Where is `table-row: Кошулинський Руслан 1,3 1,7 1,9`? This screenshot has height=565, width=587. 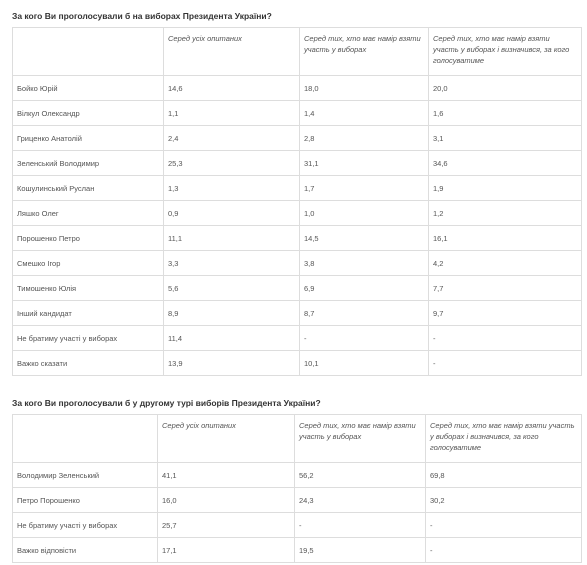 table-row: Кошулинський Руслан 1,3 1,7 1,9 is located at coordinates (297, 188).